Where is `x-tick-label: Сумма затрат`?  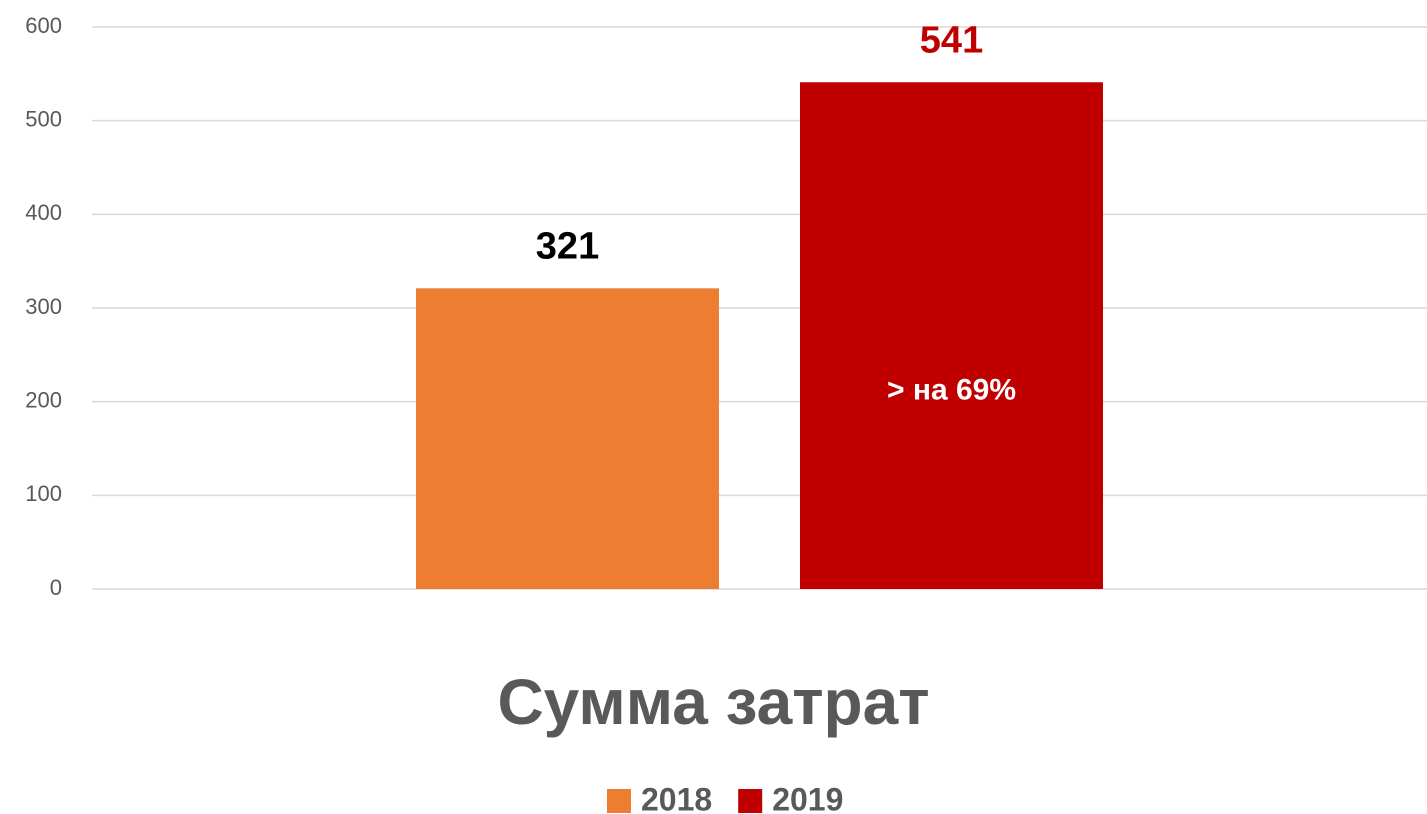
x-tick-label: Сумма затрат is located at coordinates (713, 702).